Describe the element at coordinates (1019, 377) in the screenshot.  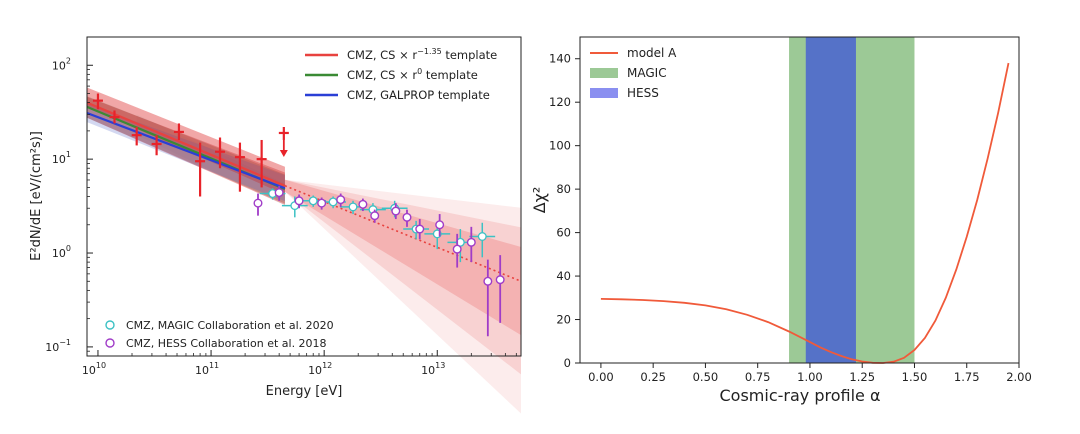
I see `x-tick-label-8: 2.00` at that location.